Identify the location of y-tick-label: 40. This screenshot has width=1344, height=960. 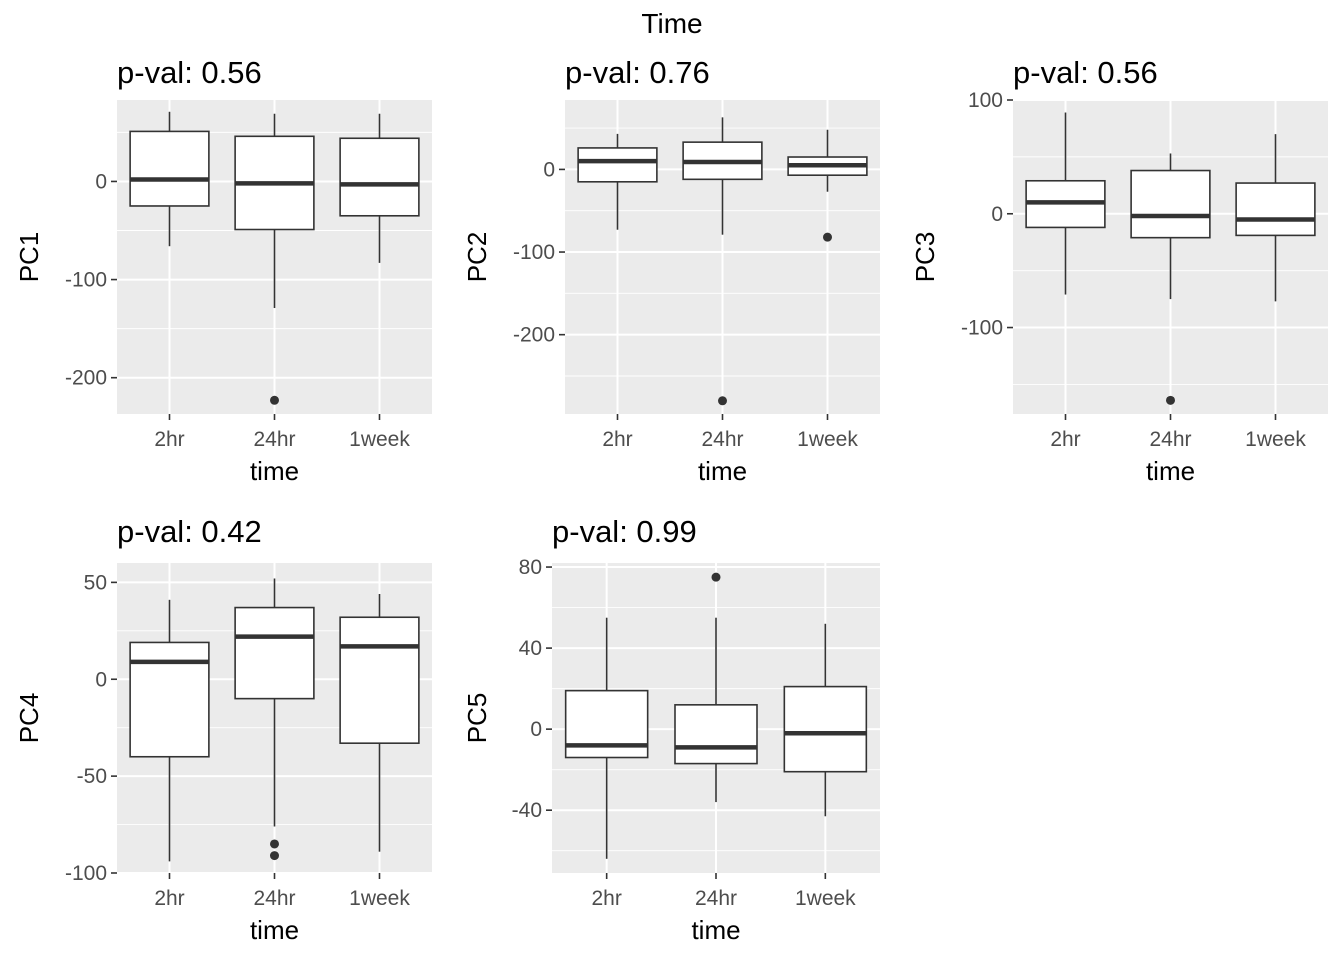
(530, 648).